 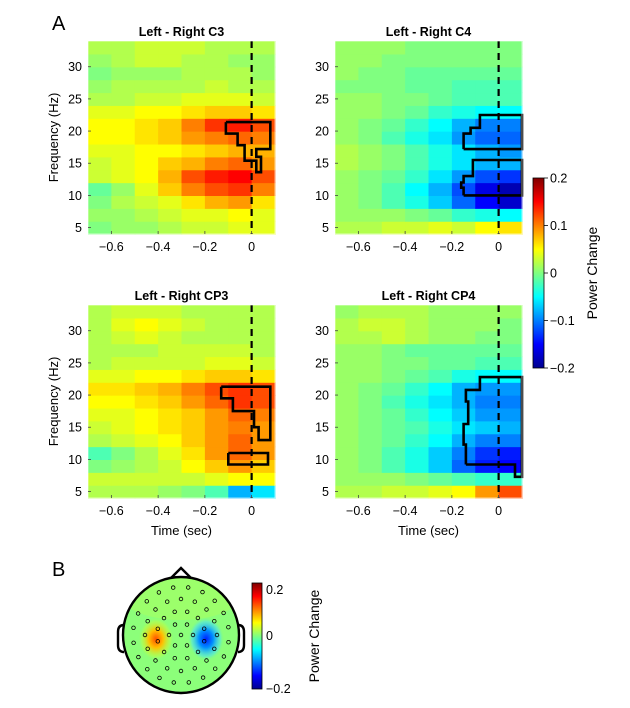 What do you see at coordinates (428, 530) in the screenshot?
I see `x-axis-label: Time (sec)` at bounding box center [428, 530].